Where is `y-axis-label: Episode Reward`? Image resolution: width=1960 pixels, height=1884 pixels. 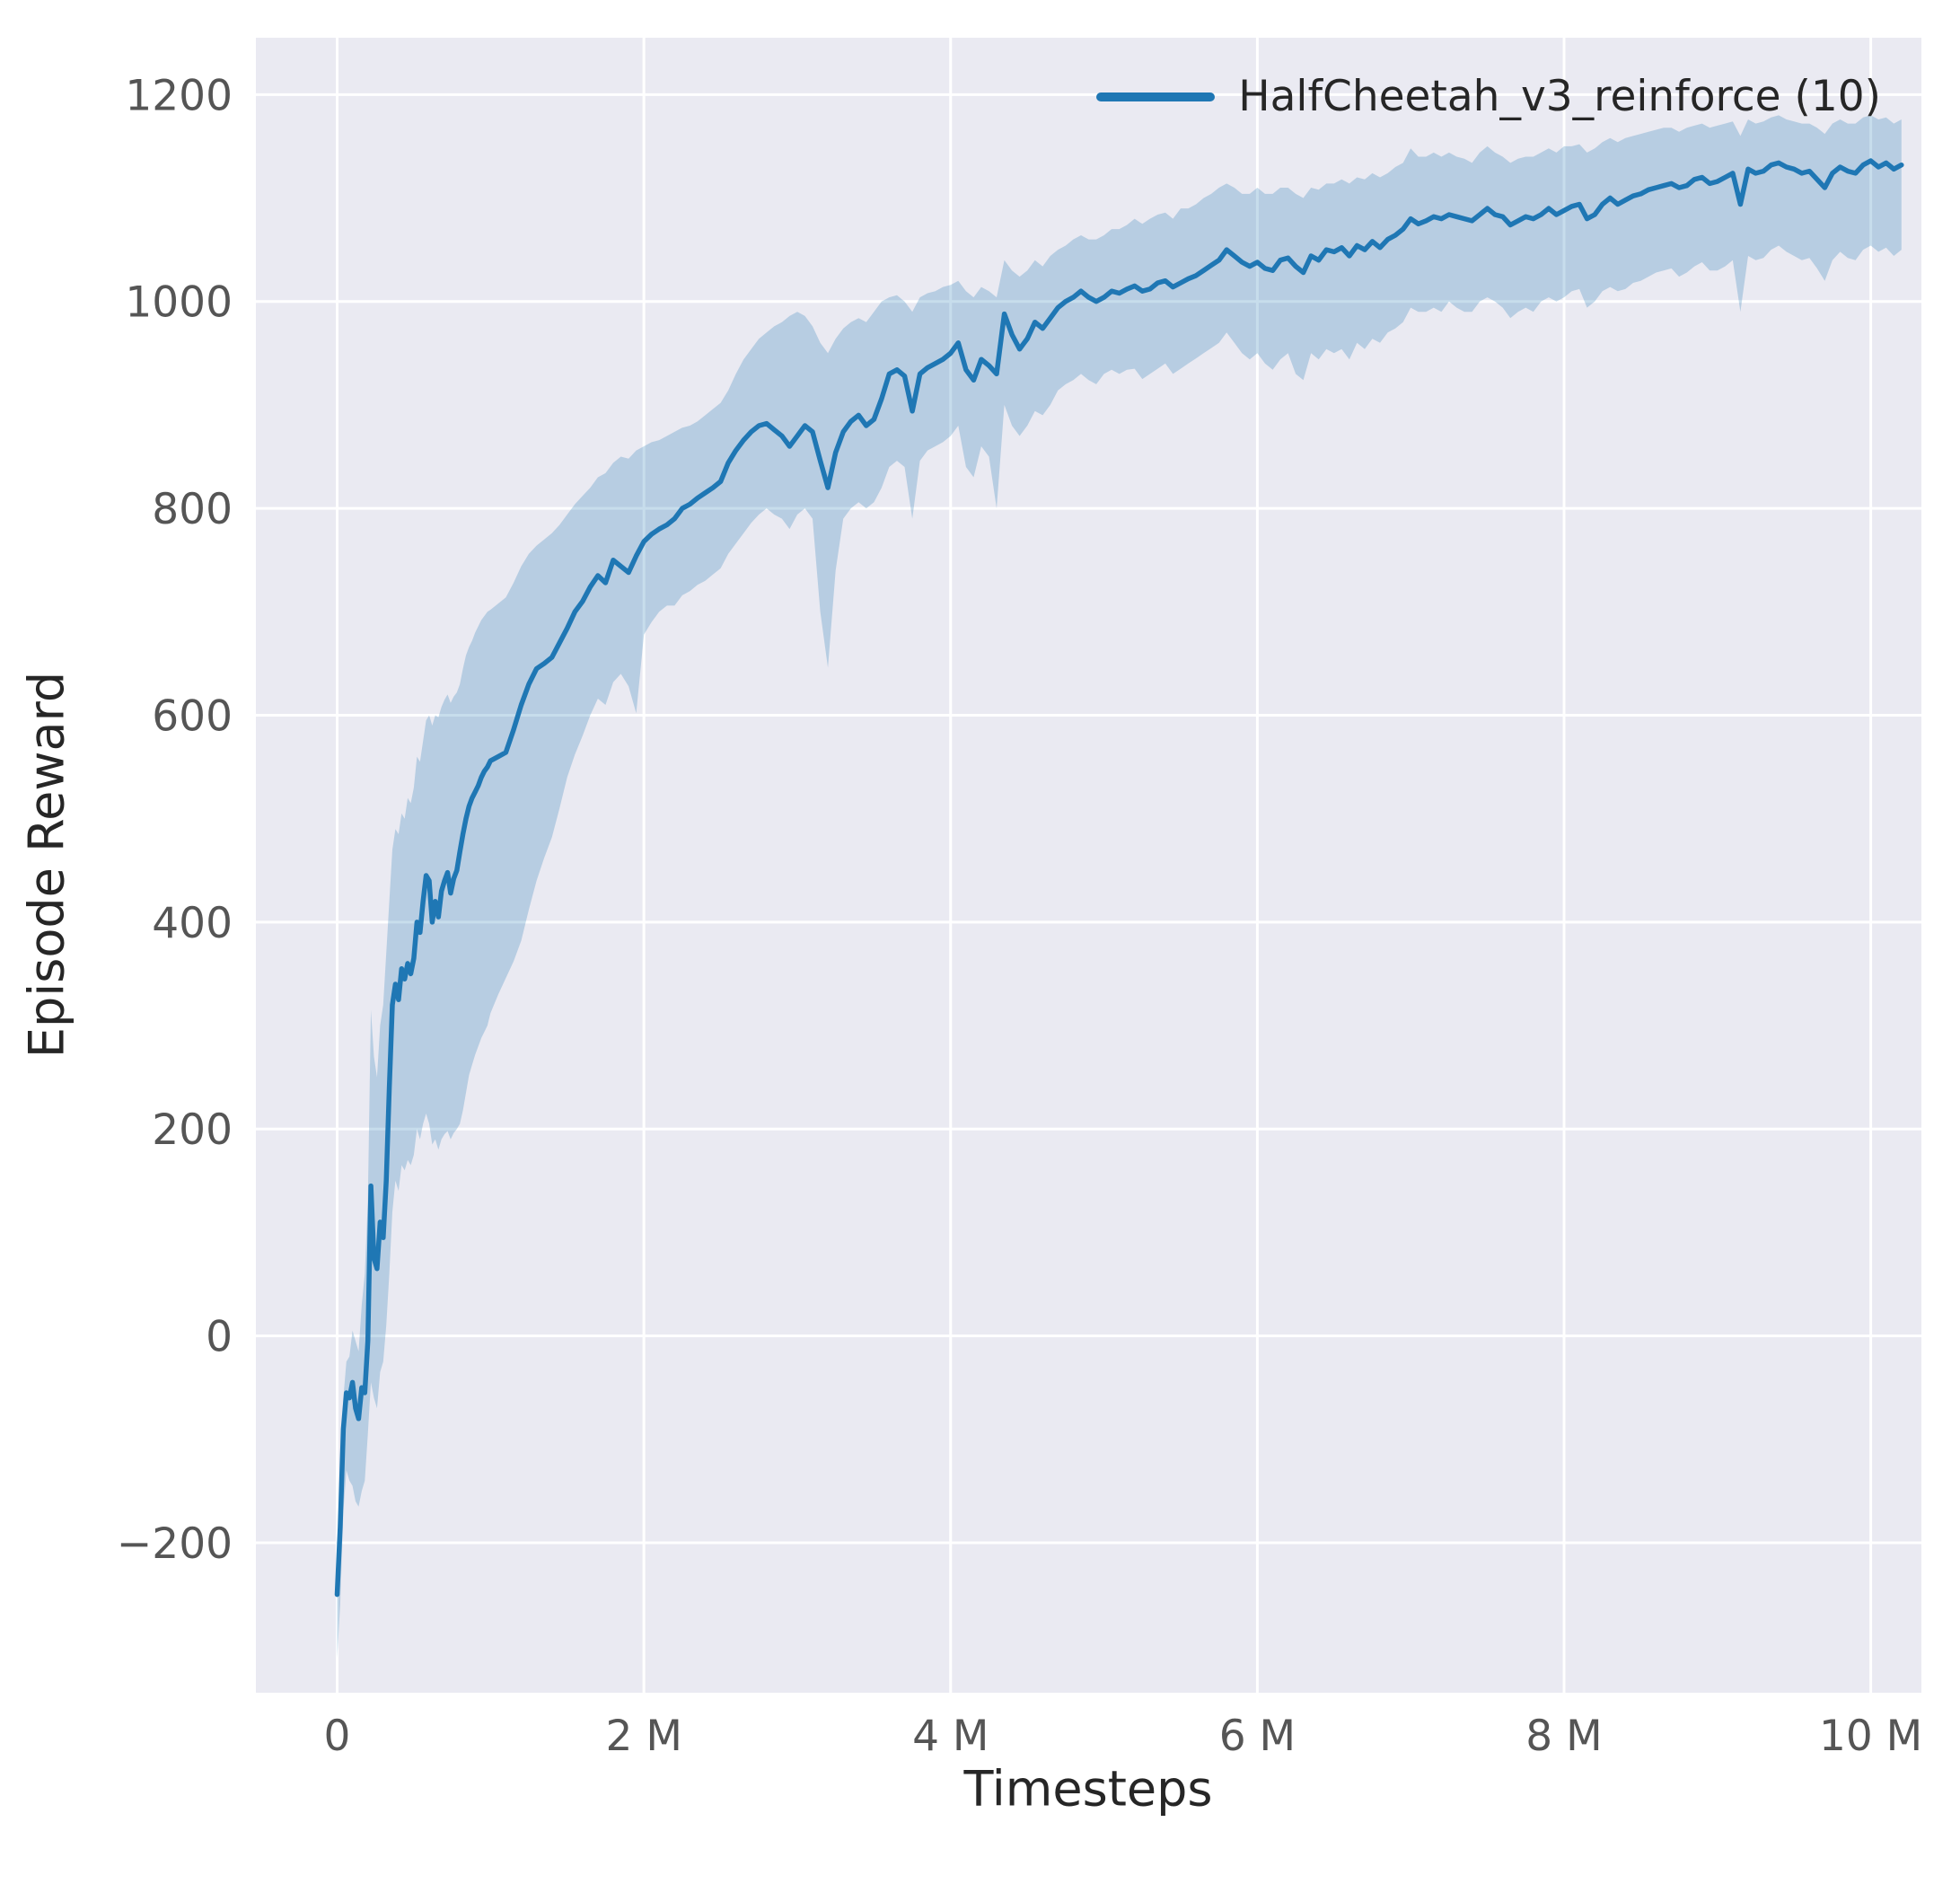 y-axis-label: Episode Reward is located at coordinates (46, 865).